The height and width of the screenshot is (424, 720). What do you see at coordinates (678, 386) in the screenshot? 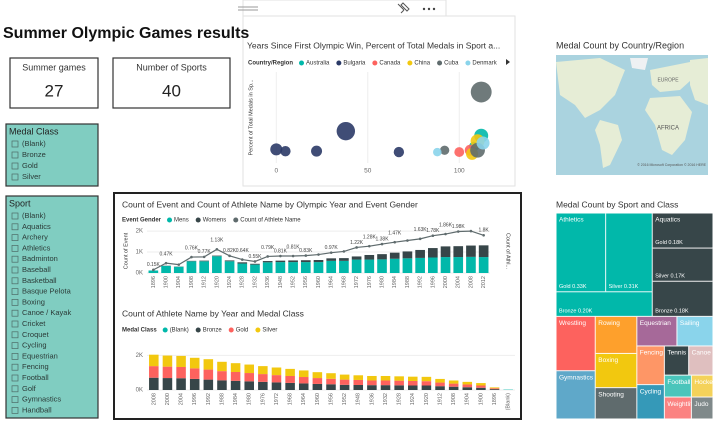
I see `treemap-cell: Football` at bounding box center [678, 386].